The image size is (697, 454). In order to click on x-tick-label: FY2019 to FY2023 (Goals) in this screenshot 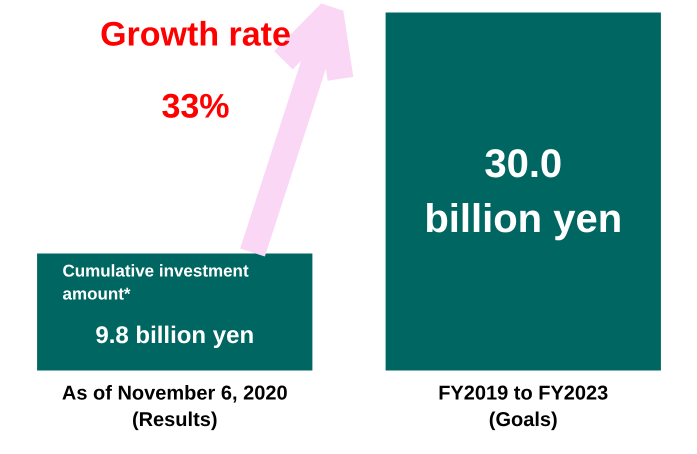, I will do `click(523, 406)`.